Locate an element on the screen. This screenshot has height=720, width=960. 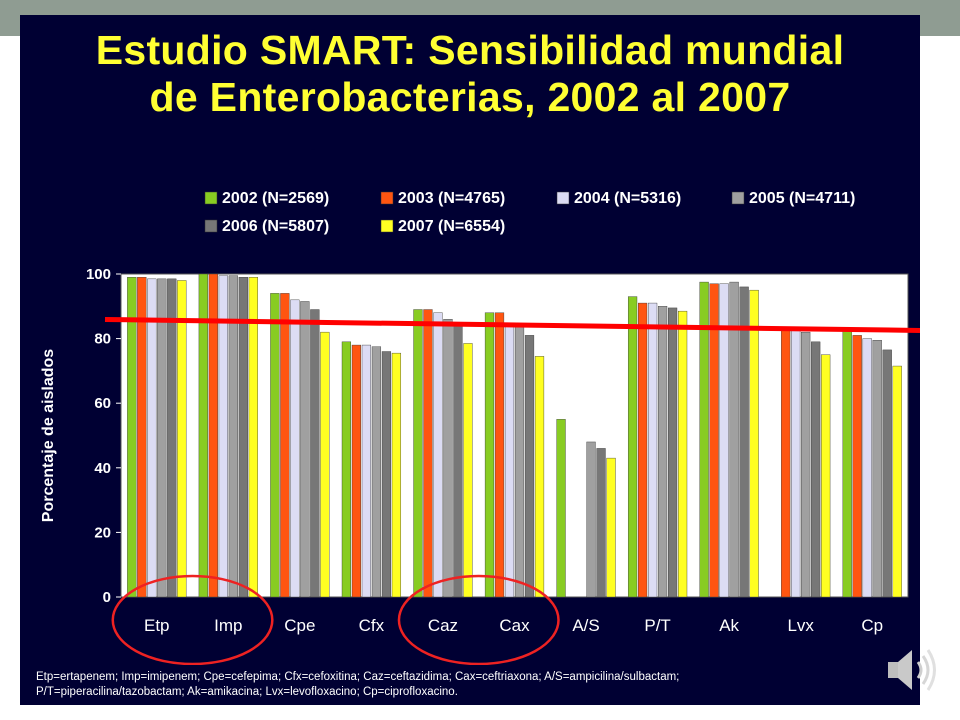
x-tick-label: Imp is located at coordinates (228, 625).